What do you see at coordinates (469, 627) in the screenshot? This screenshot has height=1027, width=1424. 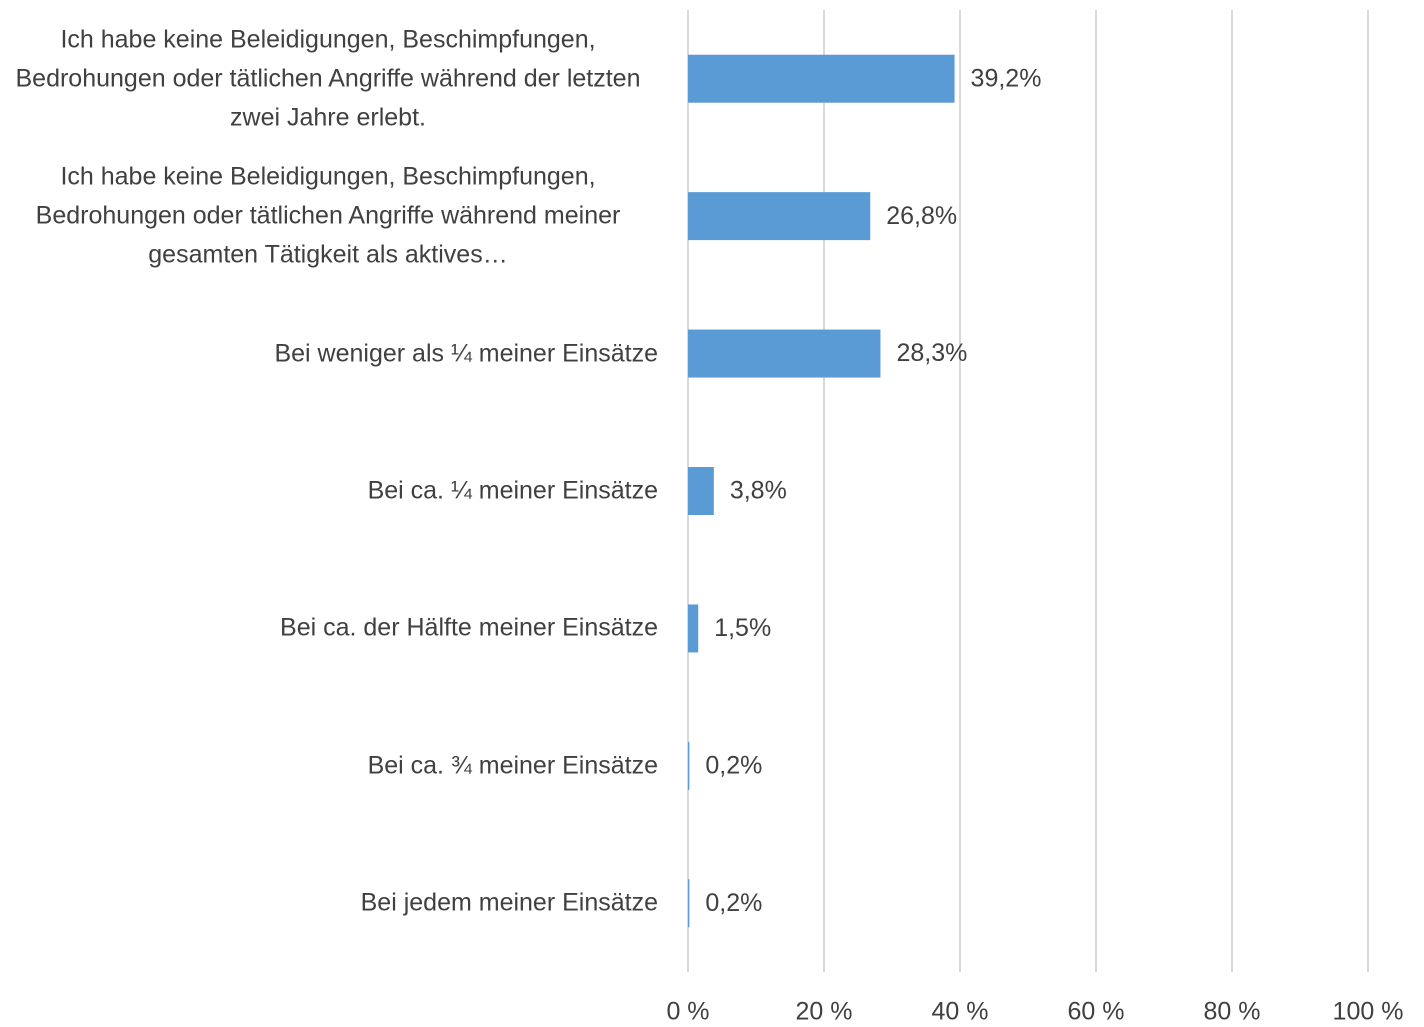 I see `y-tick-label: Bei ca. der Hälfte meiner Einsätze` at bounding box center [469, 627].